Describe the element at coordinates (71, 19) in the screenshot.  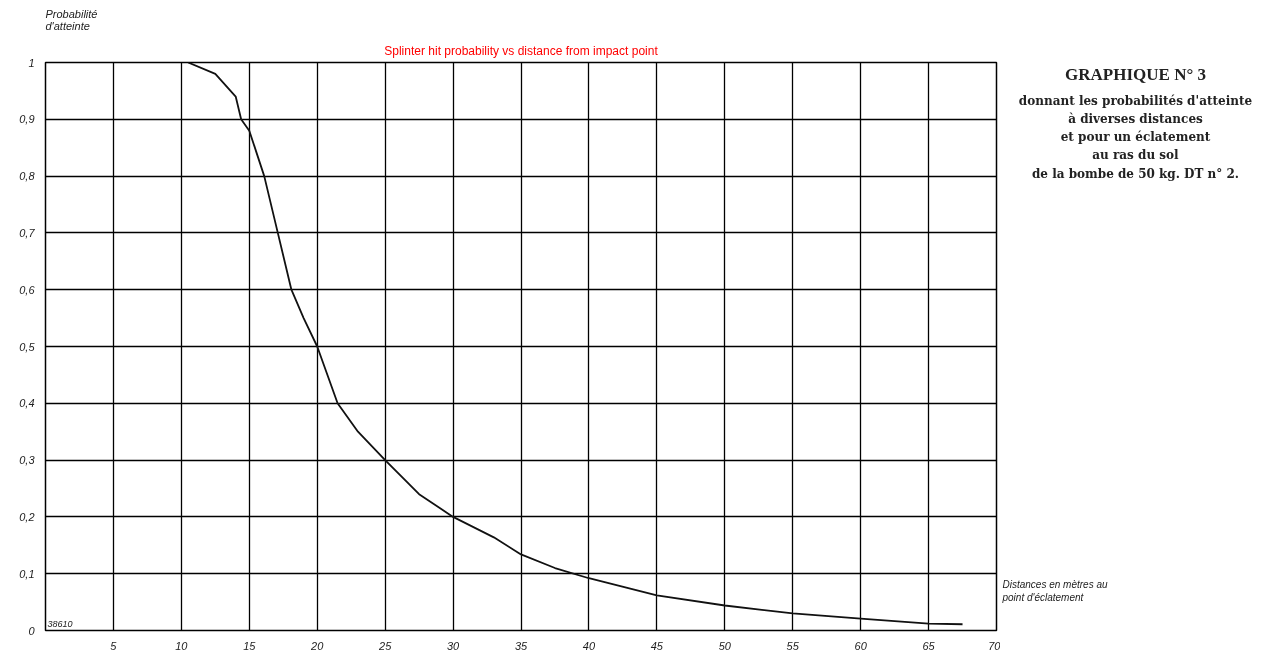
I see `y-axis-title: Probabilité d'atteinte` at that location.